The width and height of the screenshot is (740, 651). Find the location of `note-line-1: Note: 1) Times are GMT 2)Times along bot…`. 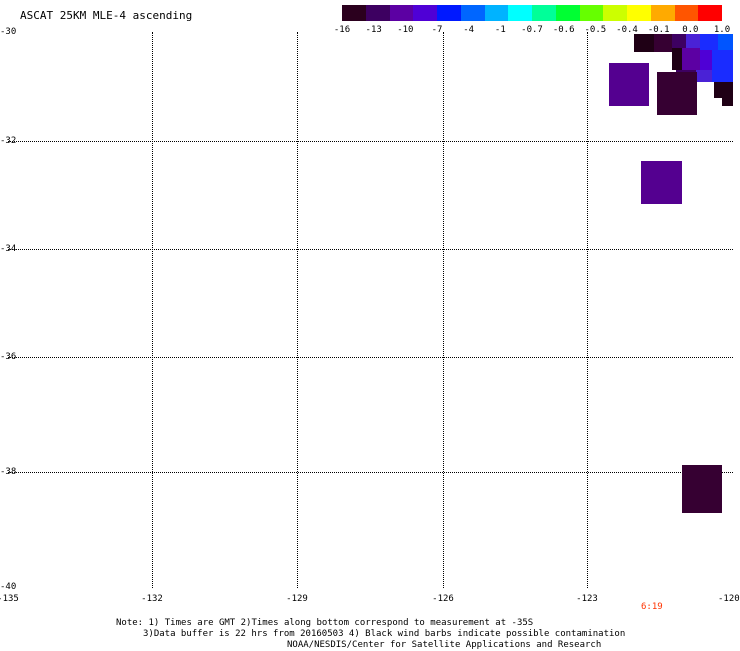

note-line-1: Note: 1) Times are GMT 2)Times along bot… is located at coordinates (325, 623).